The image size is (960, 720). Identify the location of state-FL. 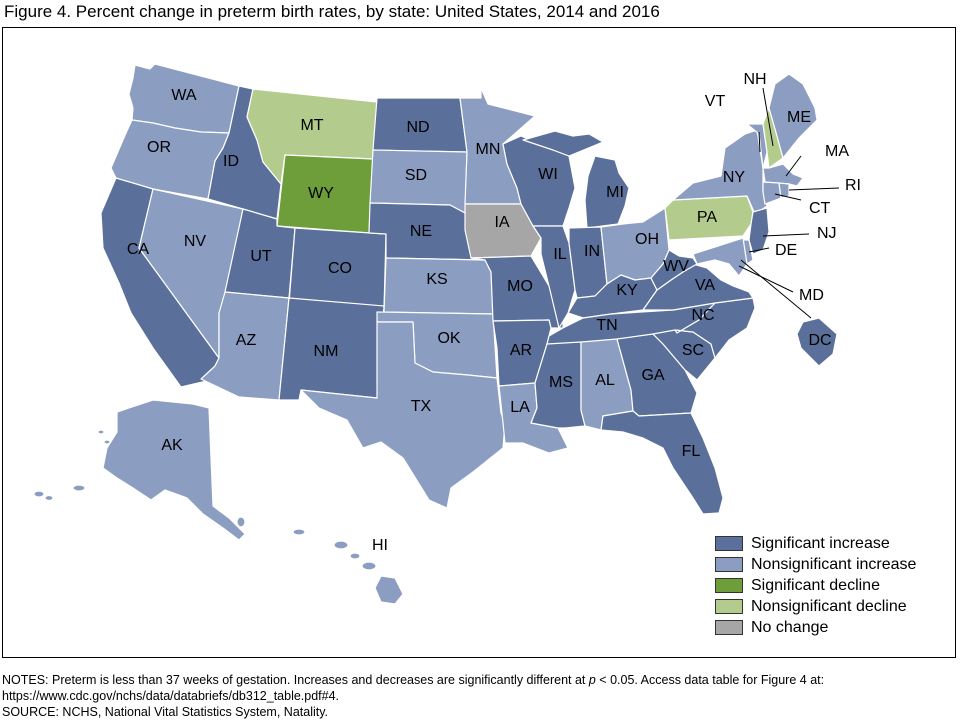
(662, 462).